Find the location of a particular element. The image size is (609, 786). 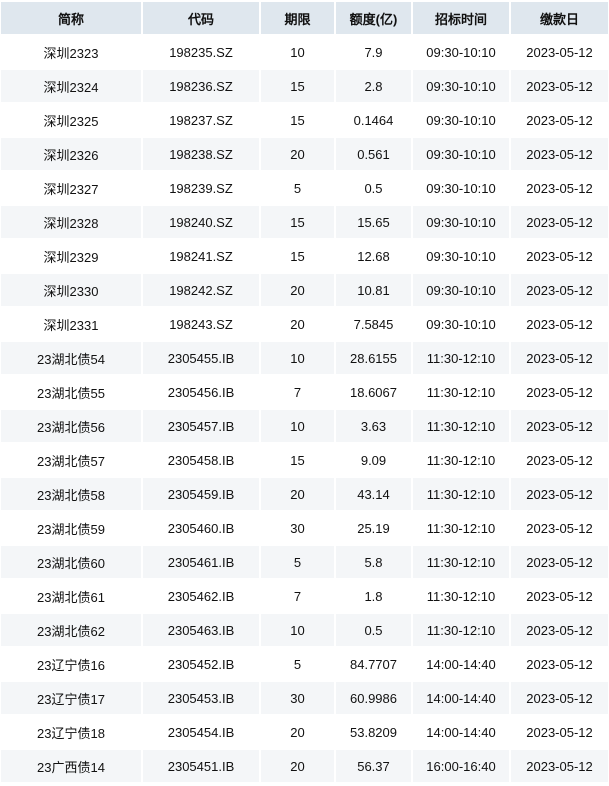

cell-code: 2305454.IB is located at coordinates (201, 732).